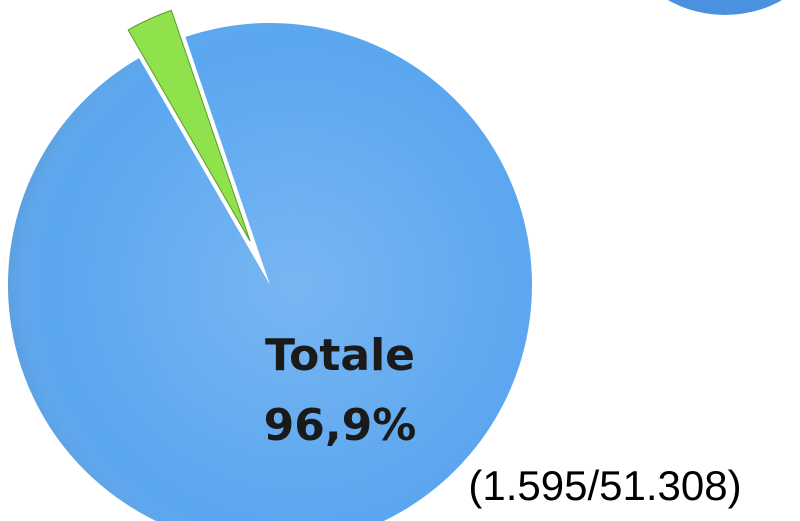 Image resolution: width=800 pixels, height=521 pixels. Describe the element at coordinates (725, 7) in the screenshot. I see `partial-pie-decoration` at that location.